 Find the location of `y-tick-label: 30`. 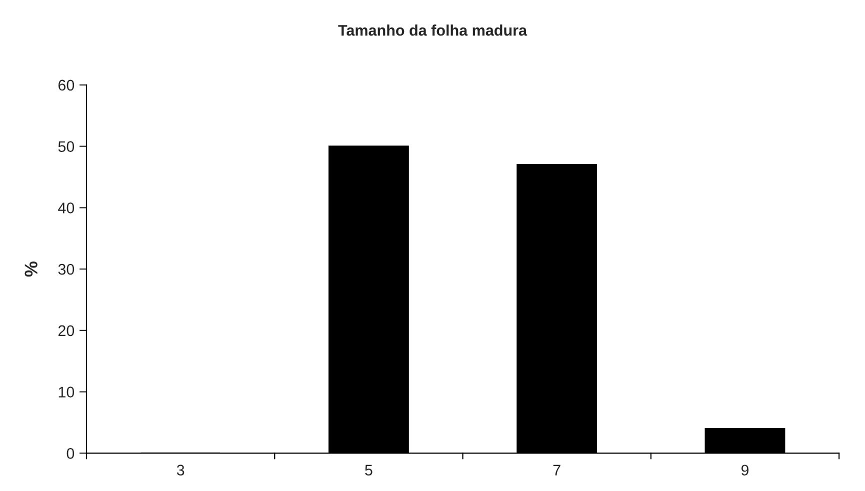

y-tick-label: 30 is located at coordinates (66, 269).